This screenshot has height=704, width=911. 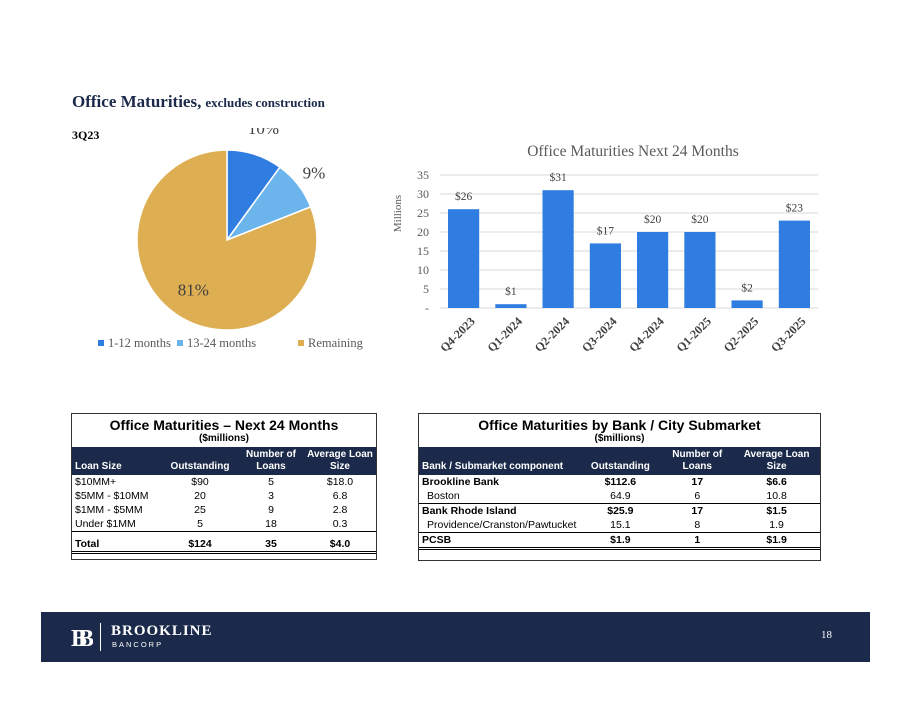 What do you see at coordinates (200, 482) in the screenshot?
I see `cell: $90` at bounding box center [200, 482].